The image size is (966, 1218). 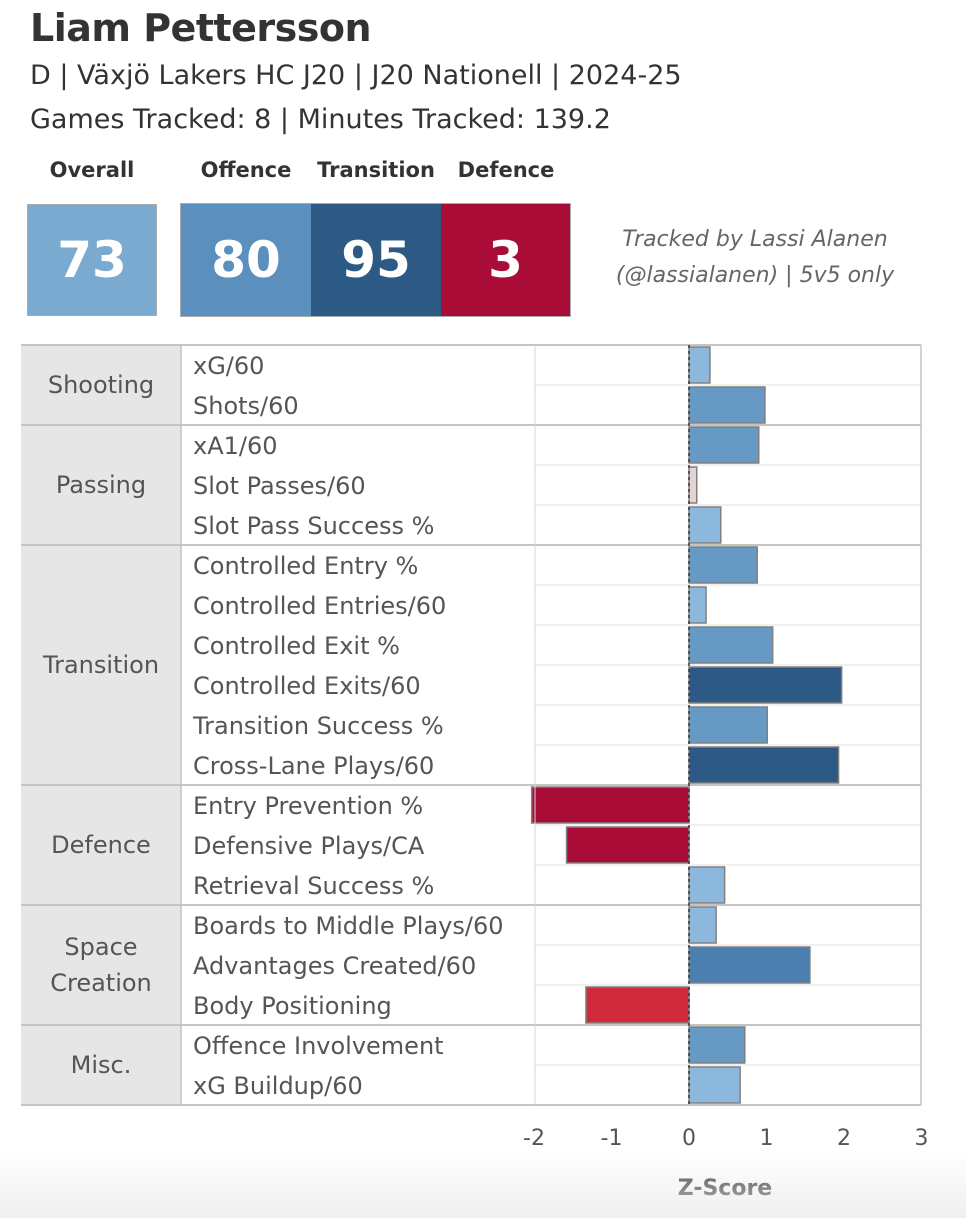 What do you see at coordinates (101, 725) in the screenshot?
I see `group-column-bg` at bounding box center [101, 725].